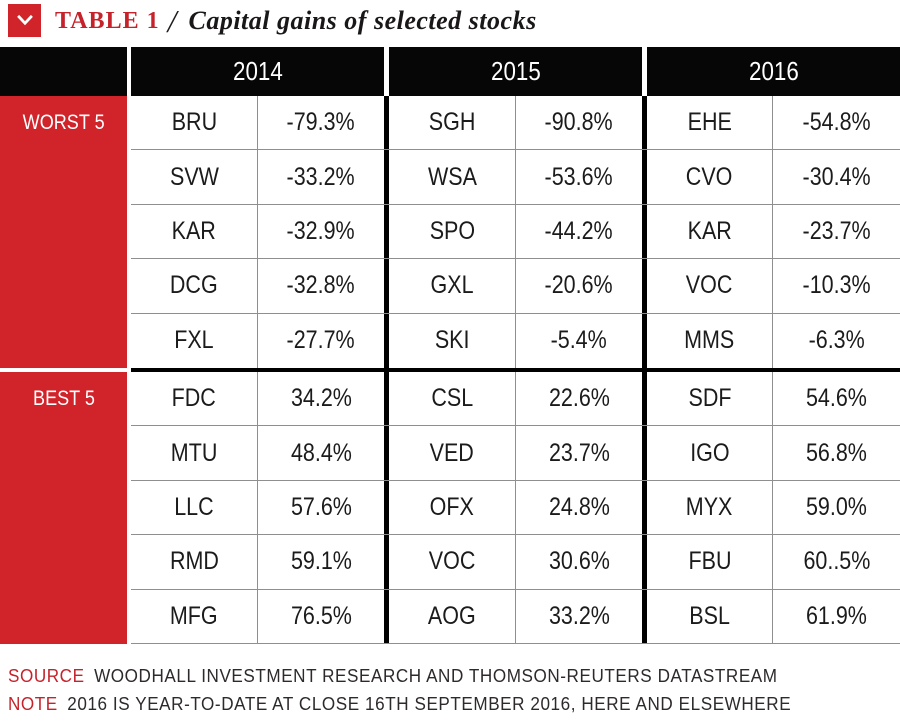 The height and width of the screenshot is (724, 900). What do you see at coordinates (452, 230) in the screenshot?
I see `stock-code: SPO` at bounding box center [452, 230].